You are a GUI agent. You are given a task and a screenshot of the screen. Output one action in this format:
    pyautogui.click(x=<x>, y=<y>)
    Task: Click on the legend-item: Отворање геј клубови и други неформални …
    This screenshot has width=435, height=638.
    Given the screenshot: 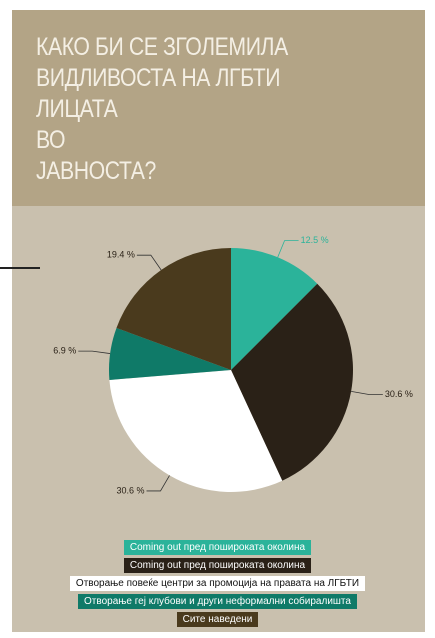 What is the action you would take?
    pyautogui.click(x=217, y=601)
    